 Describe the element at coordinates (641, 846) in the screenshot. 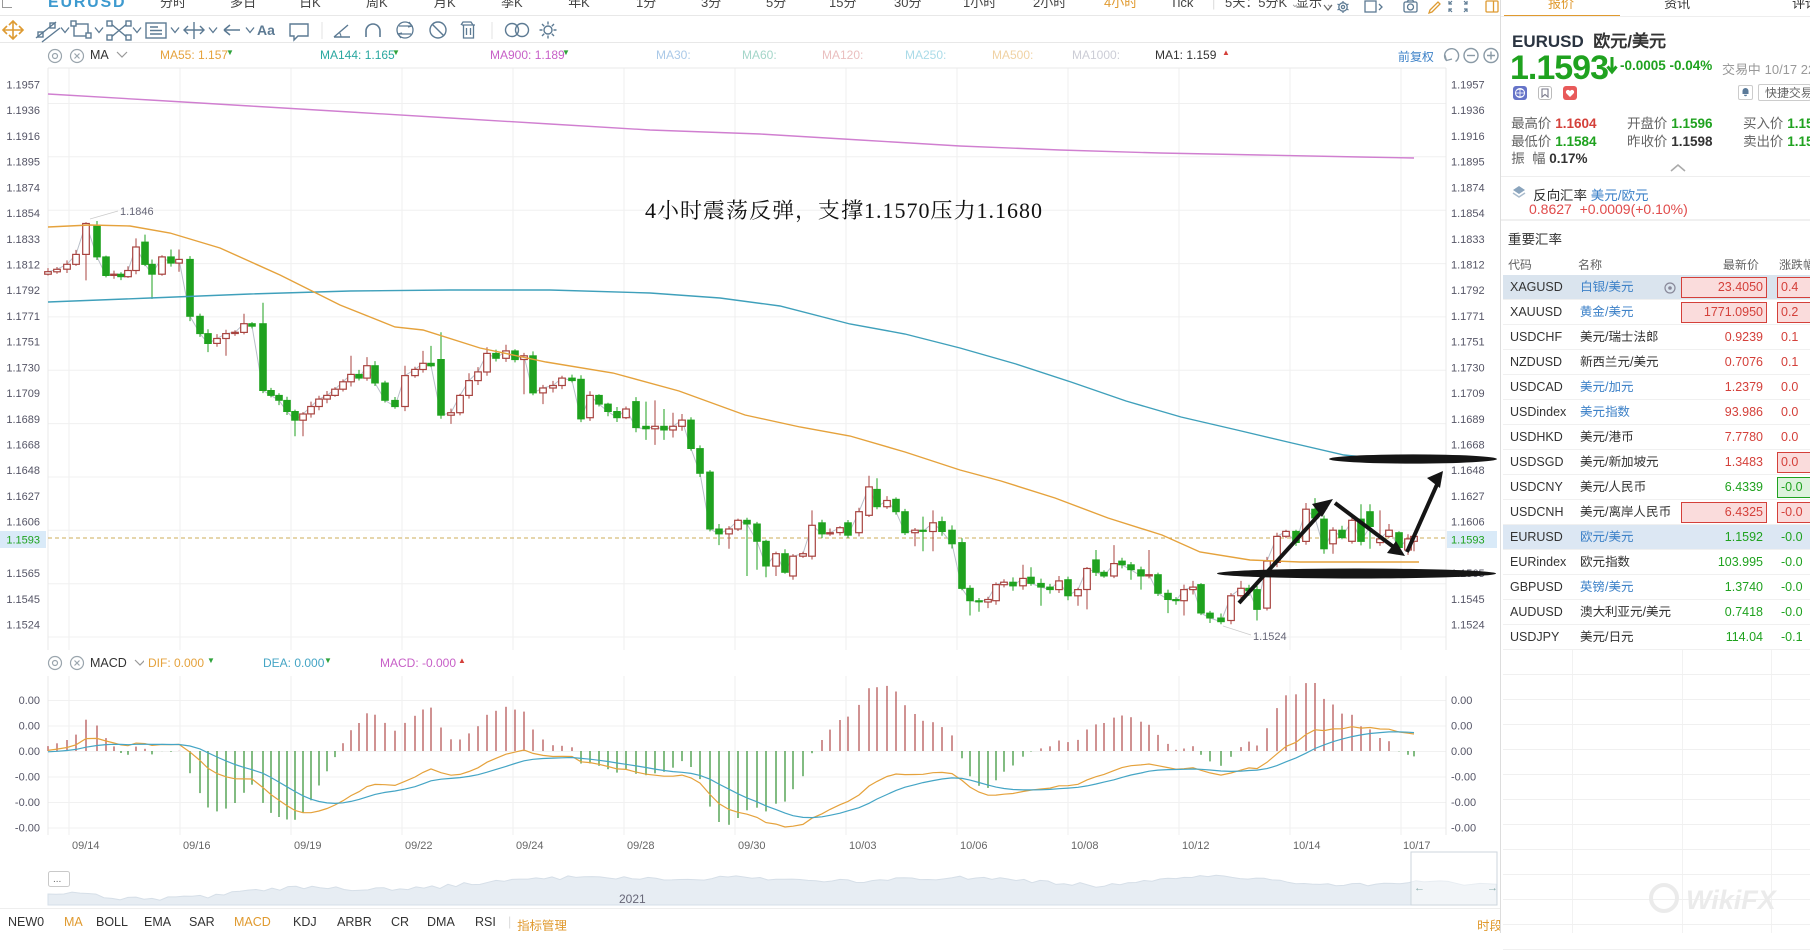

I see `svg-text: 09/28` at that location.